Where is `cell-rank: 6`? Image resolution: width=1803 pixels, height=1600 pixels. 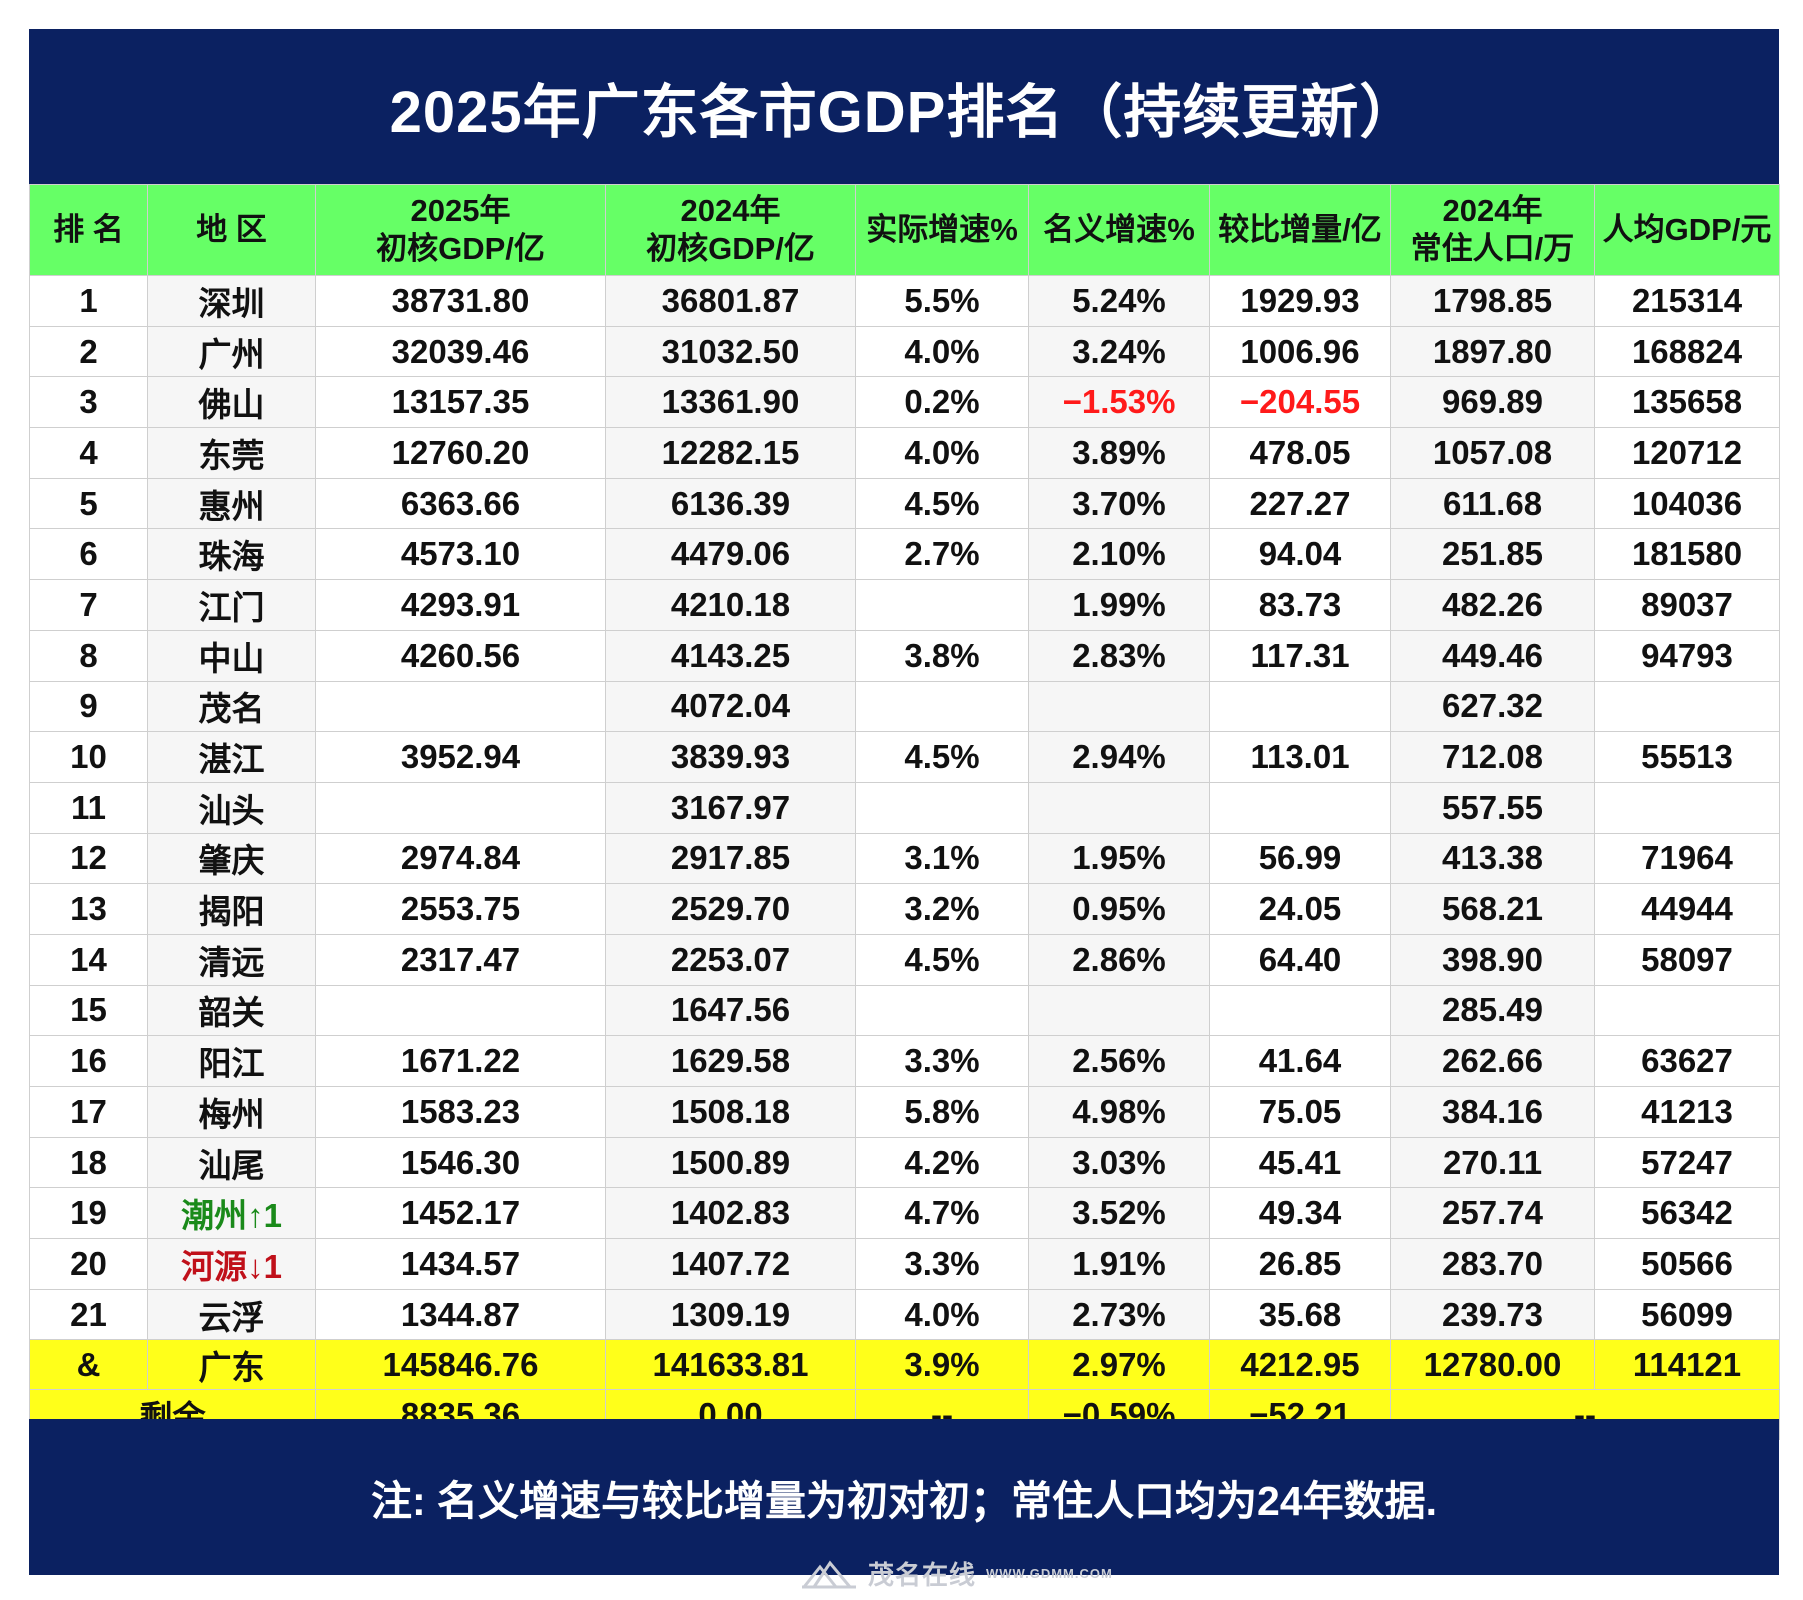
cell-rank: 6 is located at coordinates (88, 554).